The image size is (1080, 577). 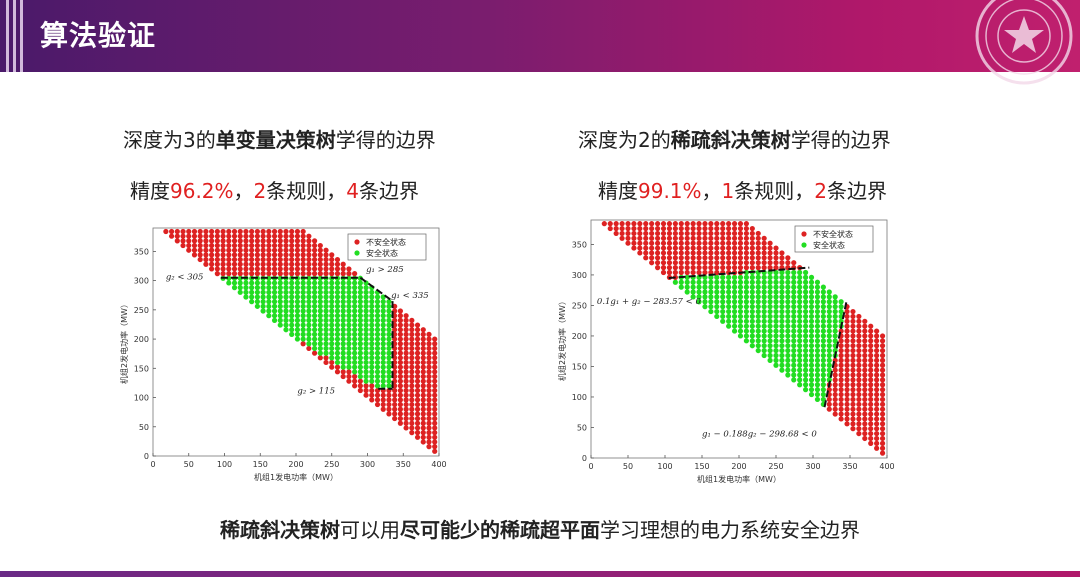 What do you see at coordinates (438, 464) in the screenshot?
I see `x-tick-label: 400` at bounding box center [438, 464].